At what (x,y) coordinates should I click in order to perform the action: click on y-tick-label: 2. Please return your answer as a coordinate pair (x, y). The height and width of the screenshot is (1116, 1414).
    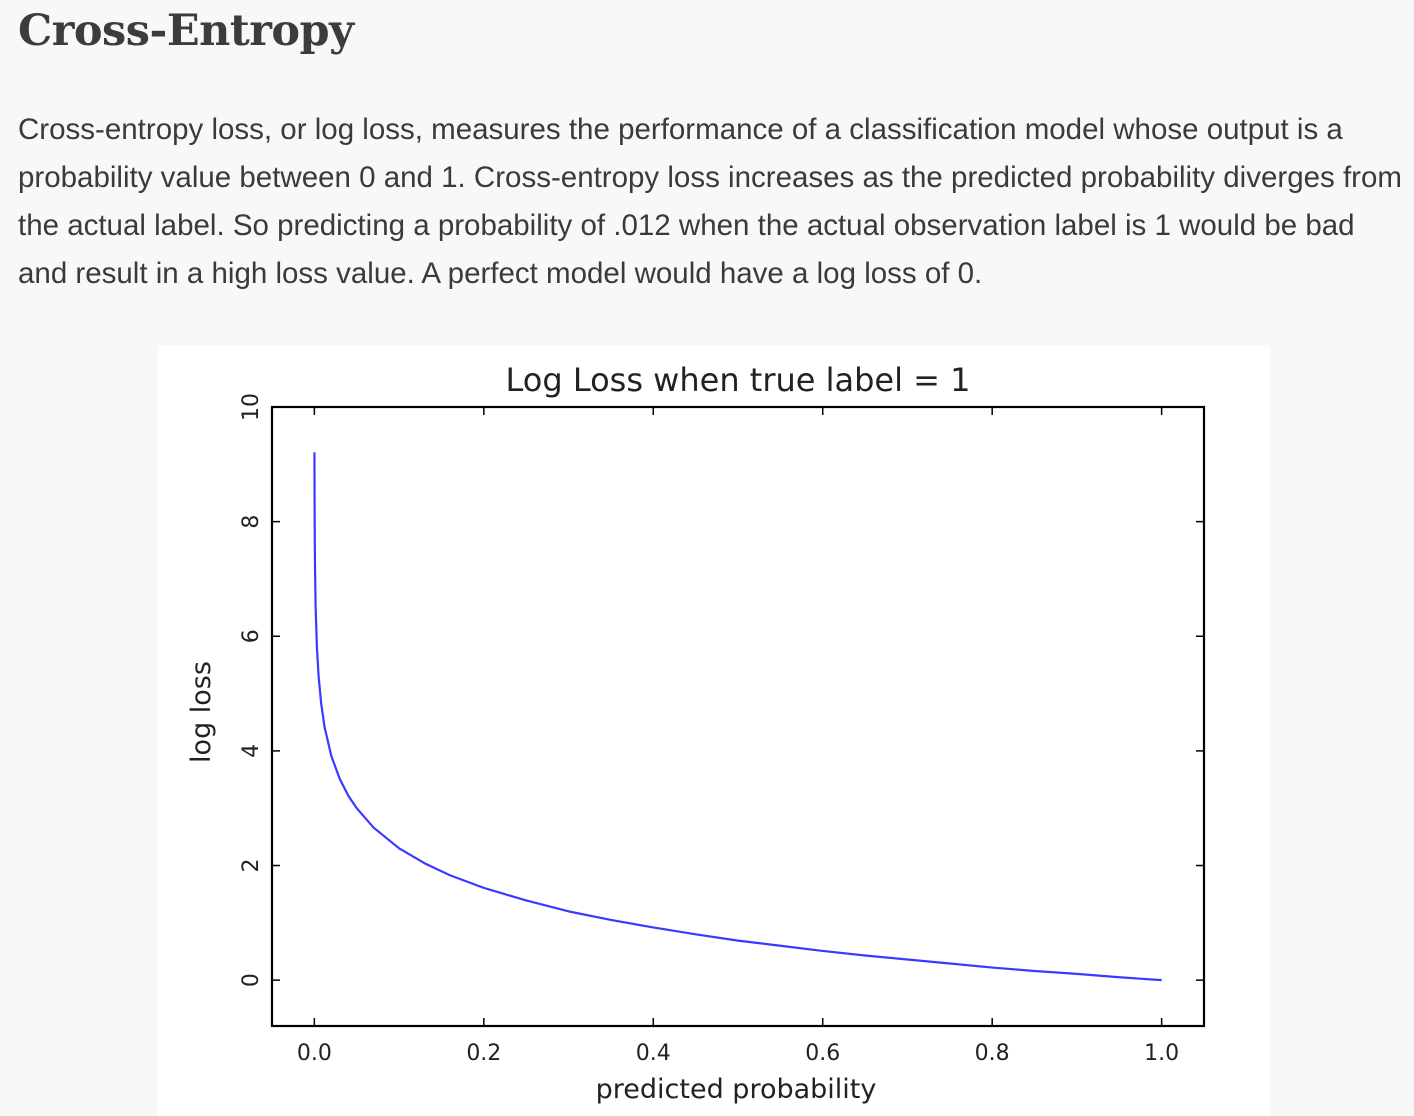
    Looking at the image, I should click on (251, 866).